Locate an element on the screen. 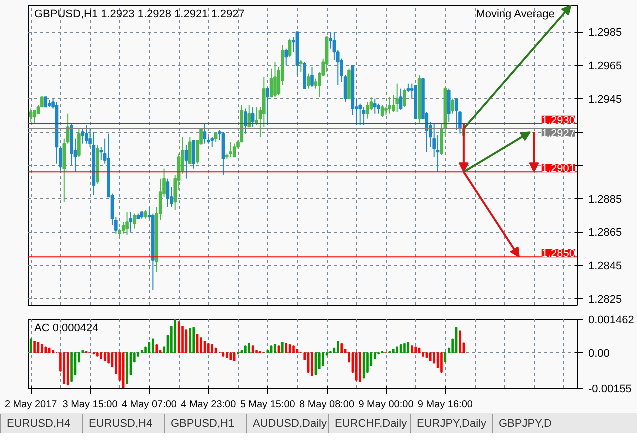 This screenshot has height=443, width=637. x-tick-label: 9 May 16:00 is located at coordinates (446, 405).